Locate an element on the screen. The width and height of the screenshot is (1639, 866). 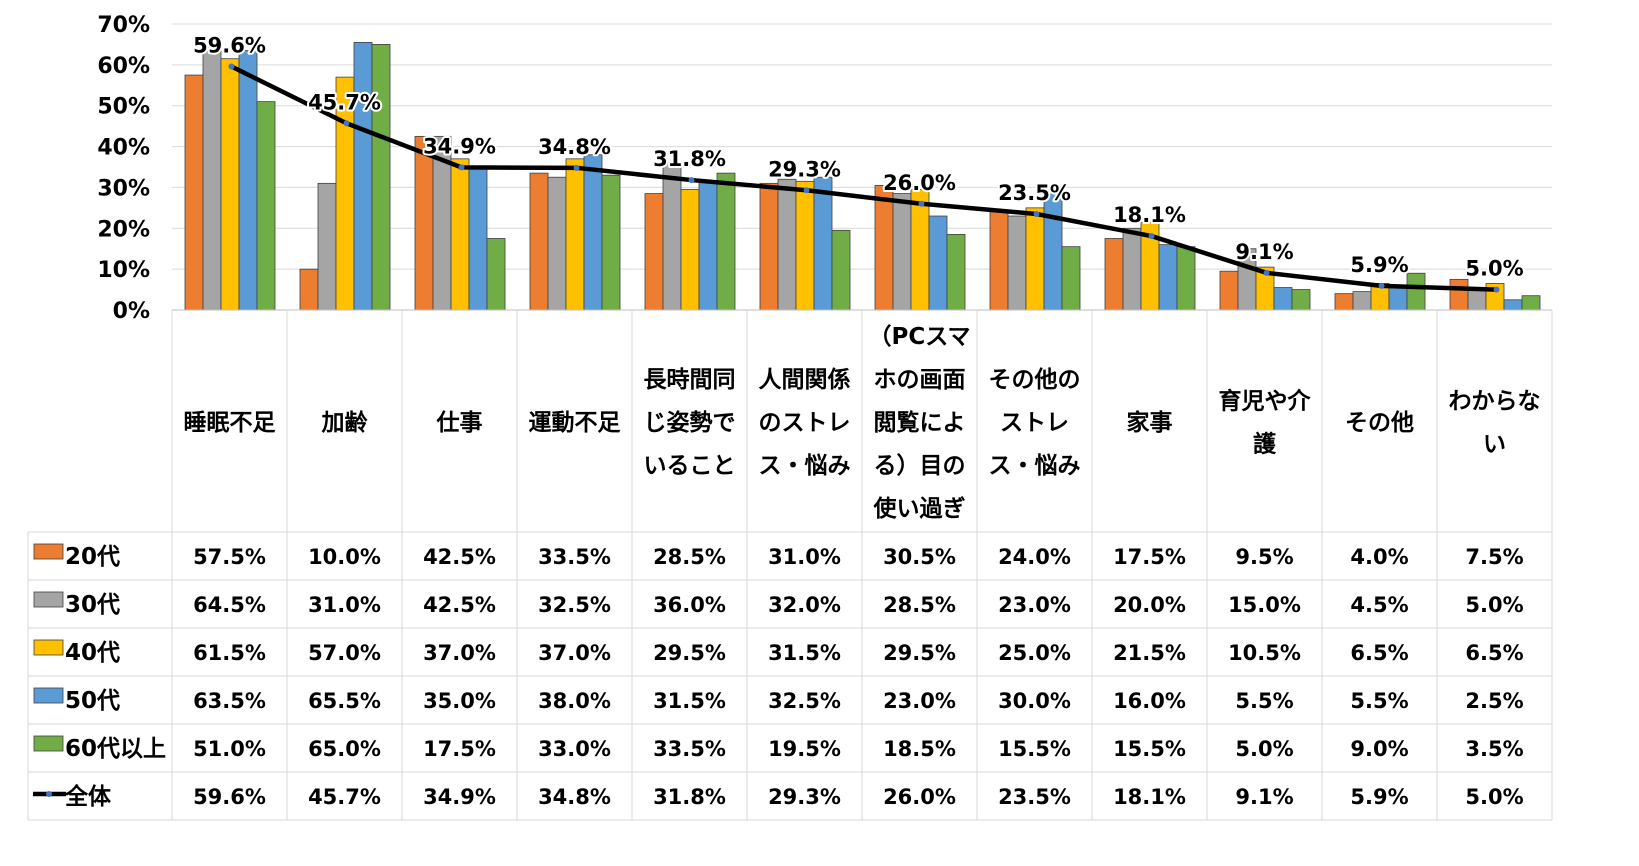
table-cell-20代-0: 57.5% is located at coordinates (229, 557).